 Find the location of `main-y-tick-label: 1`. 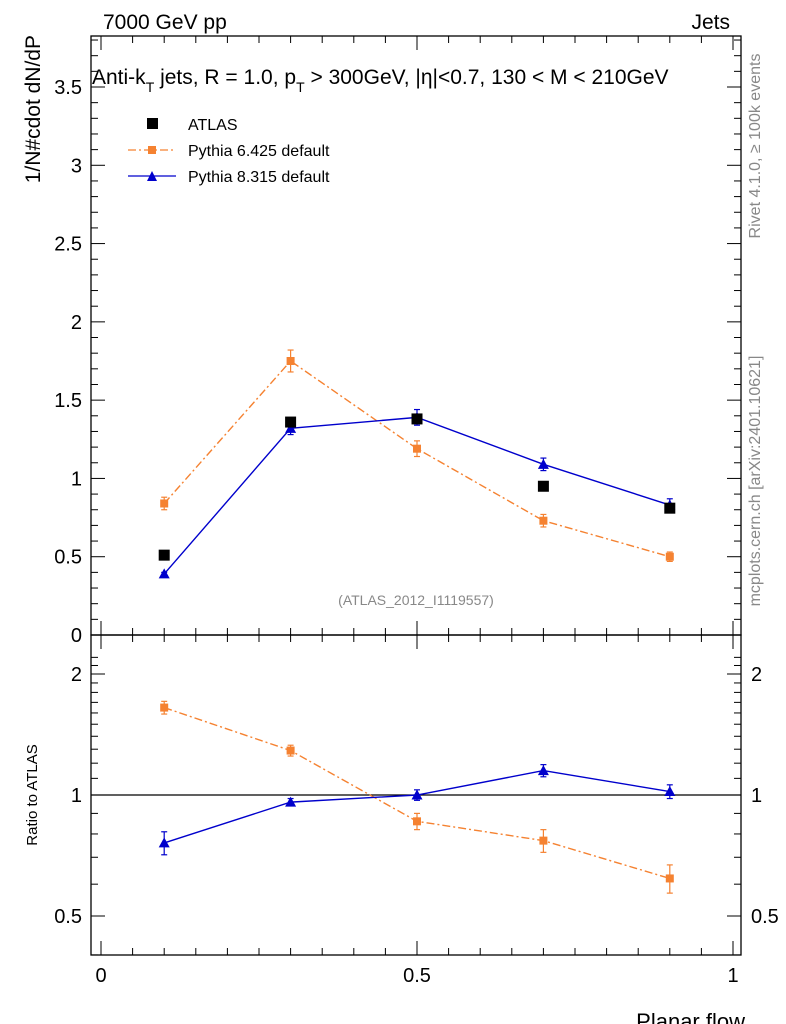

main-y-tick-label: 1 is located at coordinates (76, 479).